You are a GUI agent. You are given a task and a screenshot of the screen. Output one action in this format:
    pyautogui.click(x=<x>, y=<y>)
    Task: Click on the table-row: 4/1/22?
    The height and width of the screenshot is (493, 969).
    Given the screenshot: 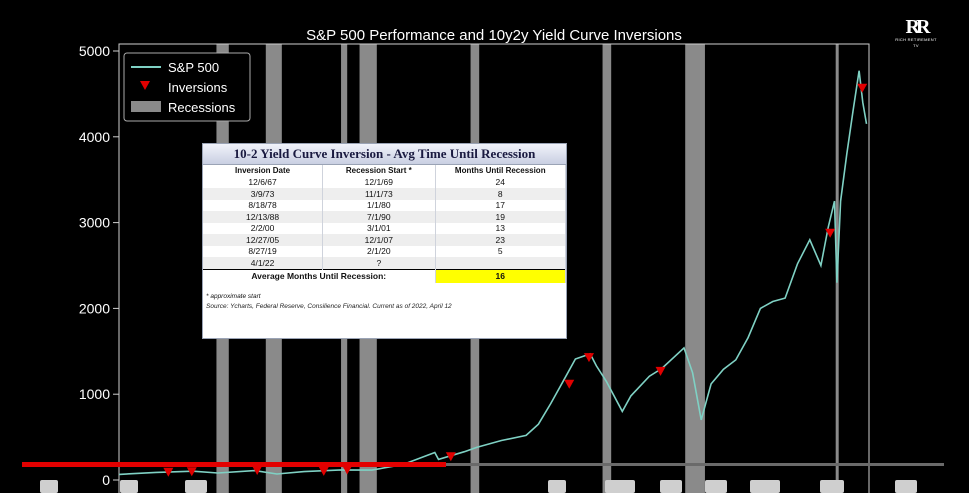 What is the action you would take?
    pyautogui.click(x=384, y=263)
    